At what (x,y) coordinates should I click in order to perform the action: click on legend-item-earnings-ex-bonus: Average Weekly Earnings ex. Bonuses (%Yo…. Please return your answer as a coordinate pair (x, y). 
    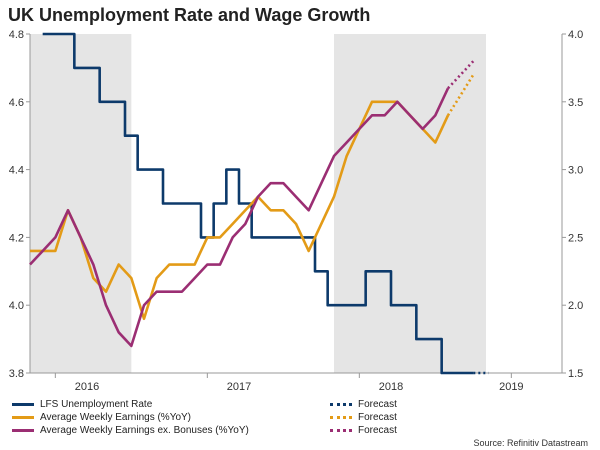
    Looking at the image, I should click on (130, 430).